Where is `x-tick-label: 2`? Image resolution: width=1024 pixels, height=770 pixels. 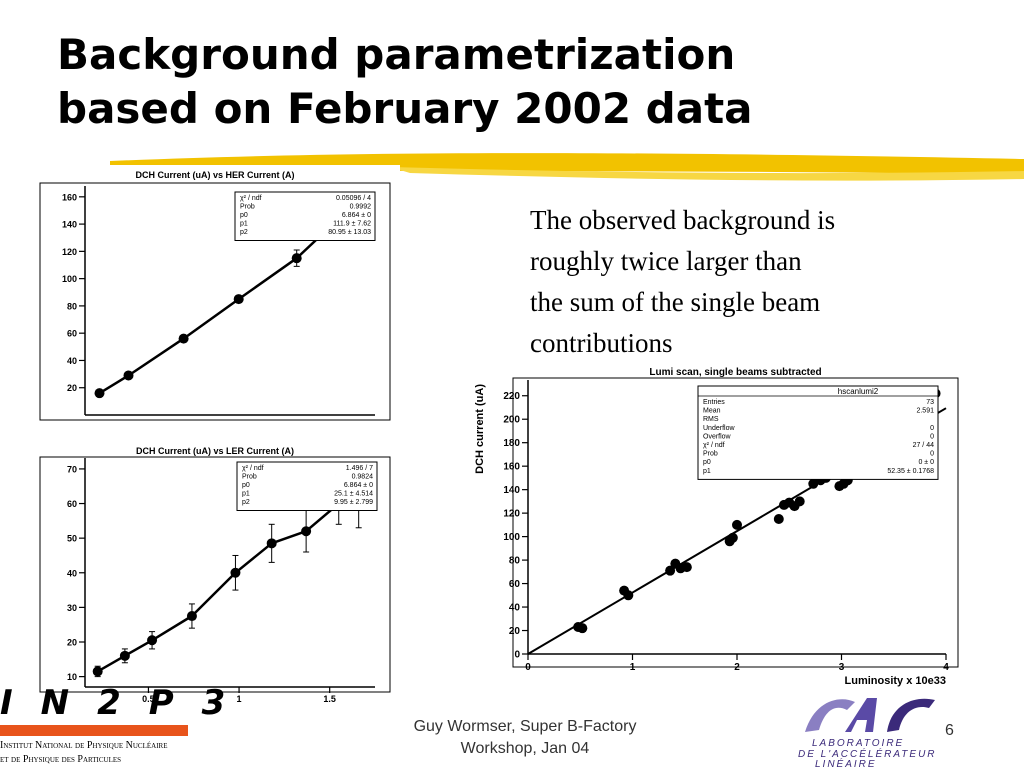 x-tick-label: 2 is located at coordinates (737, 667).